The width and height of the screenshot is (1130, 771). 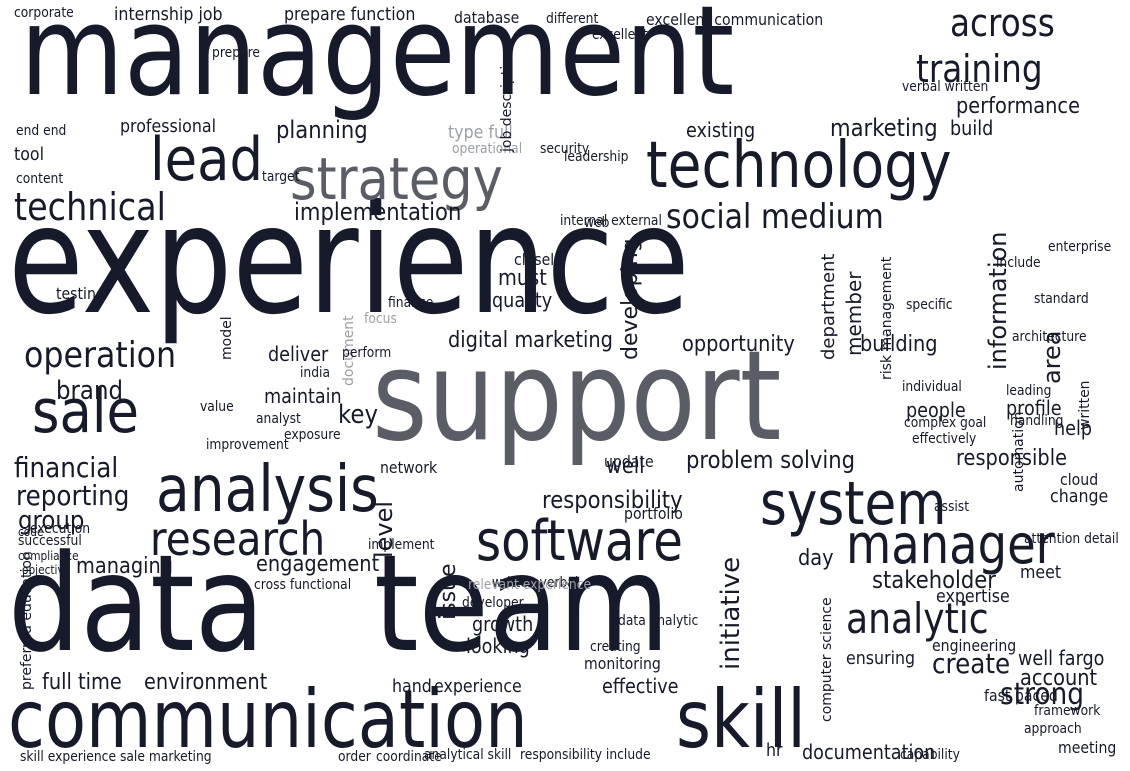 I want to click on cloud-word: planning, so click(x=322, y=130).